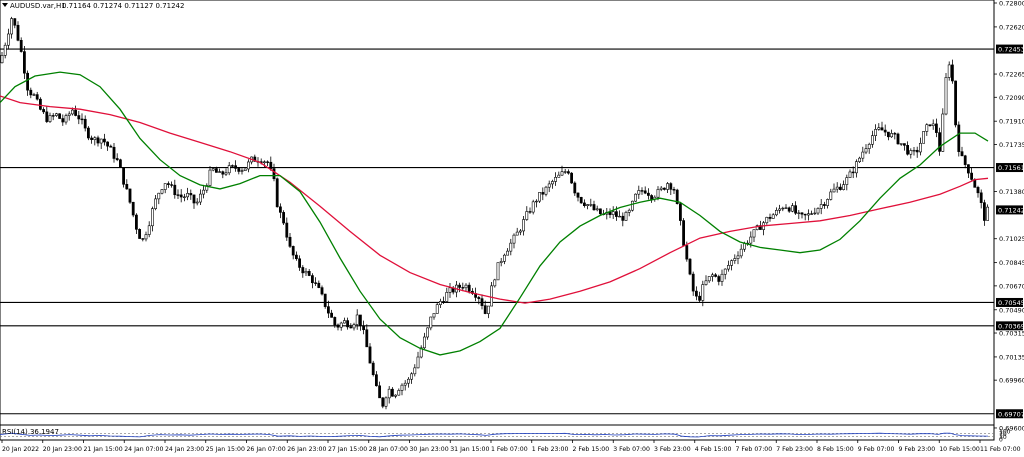 This screenshot has width=1024, height=457. What do you see at coordinates (143, 449) in the screenshot?
I see `time-axis-label: 24 Jan 07:00` at bounding box center [143, 449].